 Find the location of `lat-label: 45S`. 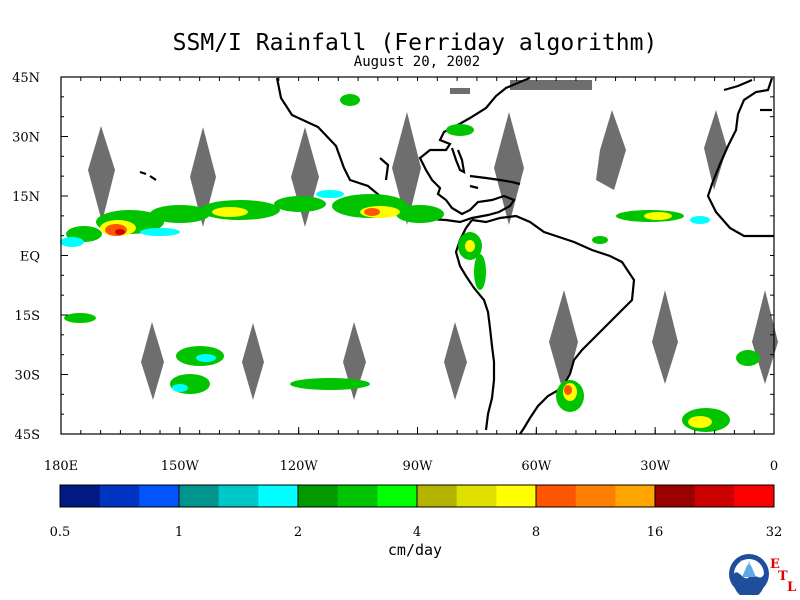

lat-label: 45S is located at coordinates (27, 435).